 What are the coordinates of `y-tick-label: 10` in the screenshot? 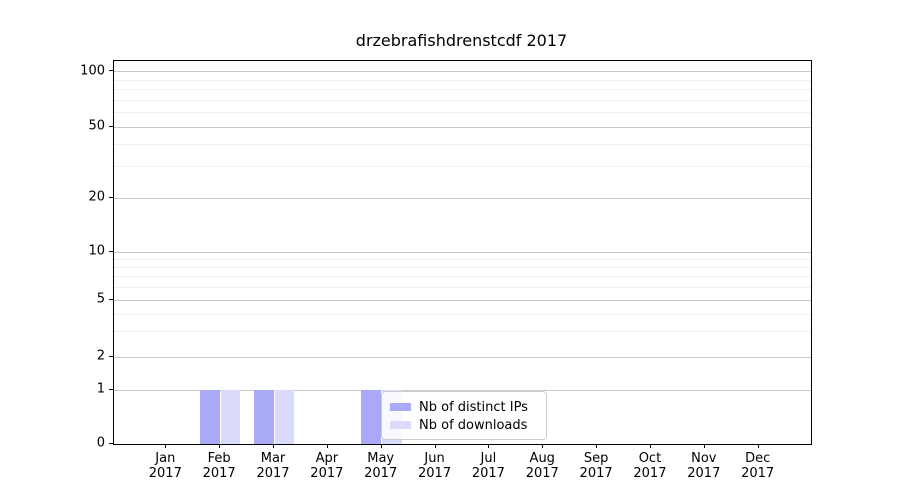 It's located at (96, 251).